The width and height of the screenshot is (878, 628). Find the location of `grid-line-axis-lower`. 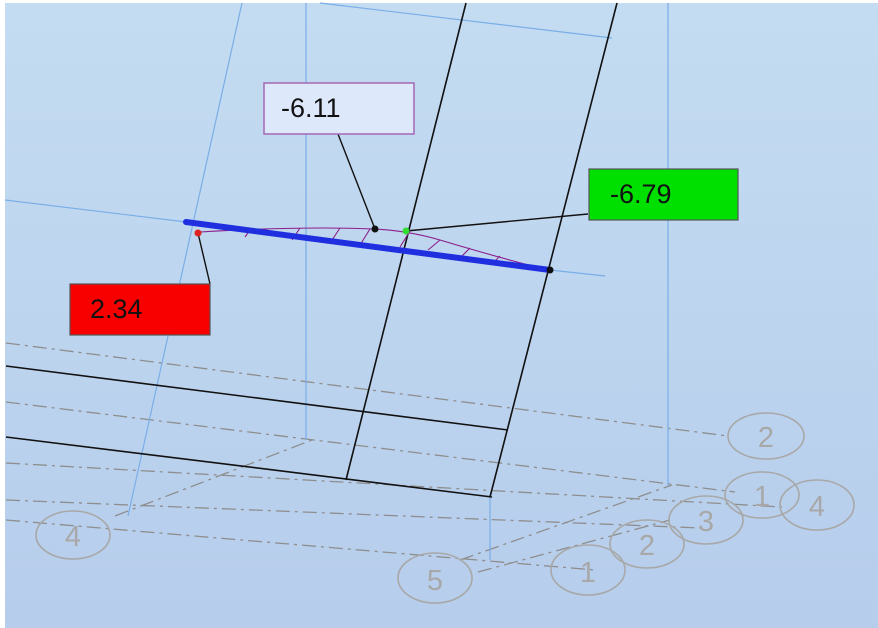

grid-line-axis-lower is located at coordinates (300, 545).